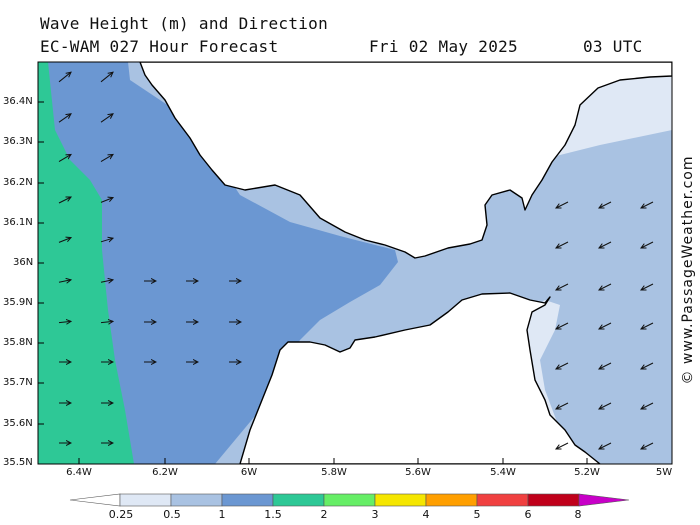  I want to click on legend-tick: 2, so click(324, 514).